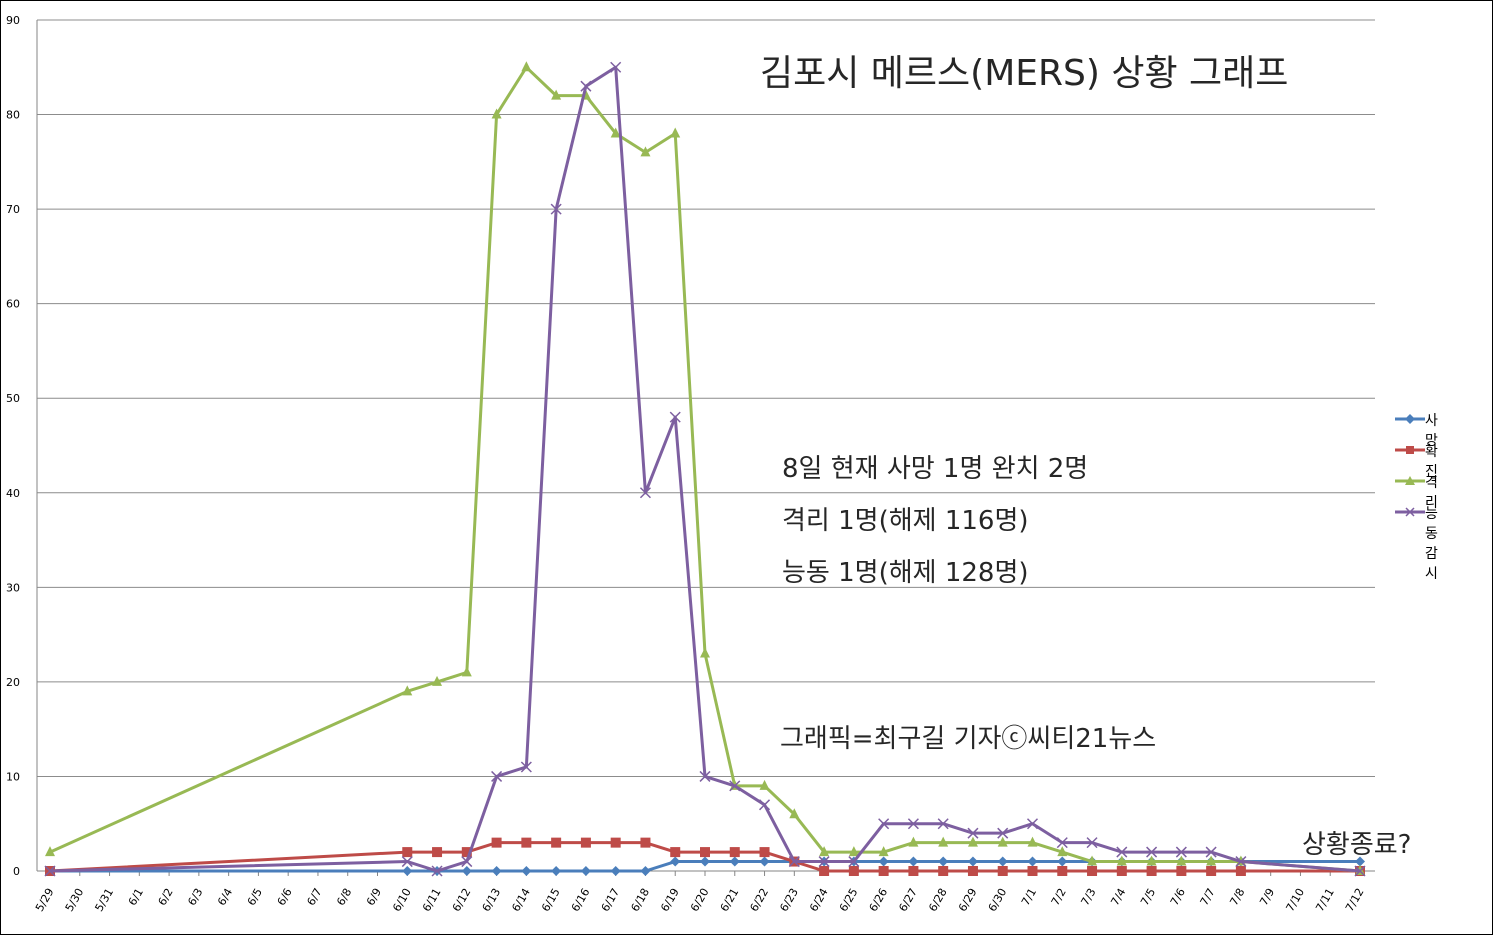  I want to click on y-tick-label: 20, so click(13, 682).